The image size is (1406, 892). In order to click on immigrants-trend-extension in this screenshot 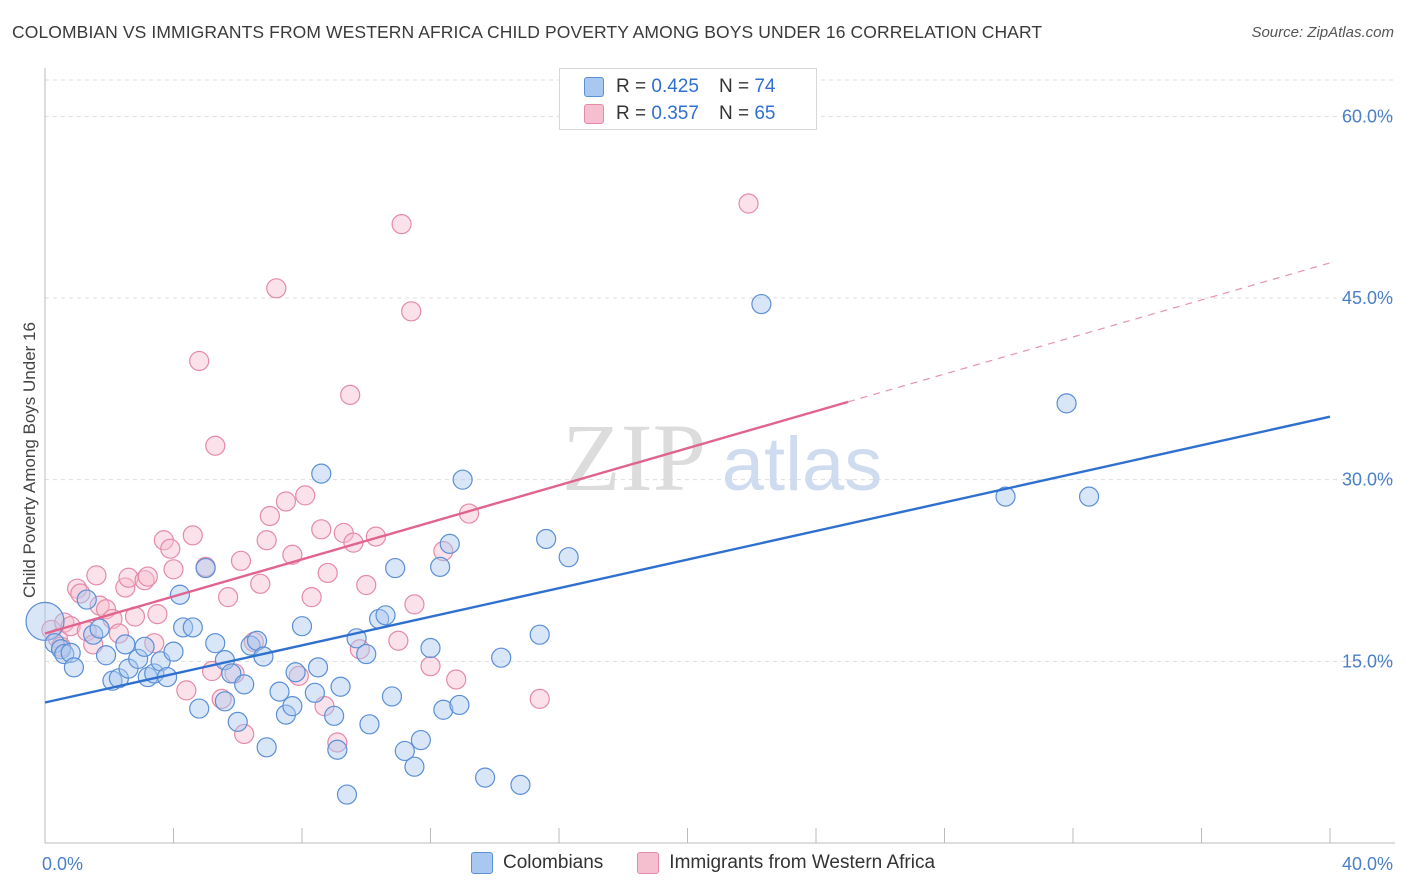, I will do `click(1089, 332)`.